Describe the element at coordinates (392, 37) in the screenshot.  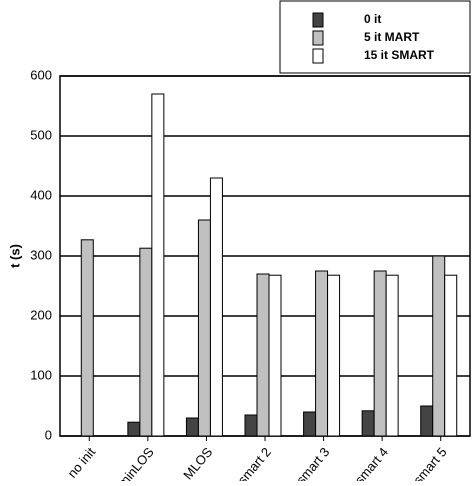
I see `legend-label: 5 it MART` at that location.